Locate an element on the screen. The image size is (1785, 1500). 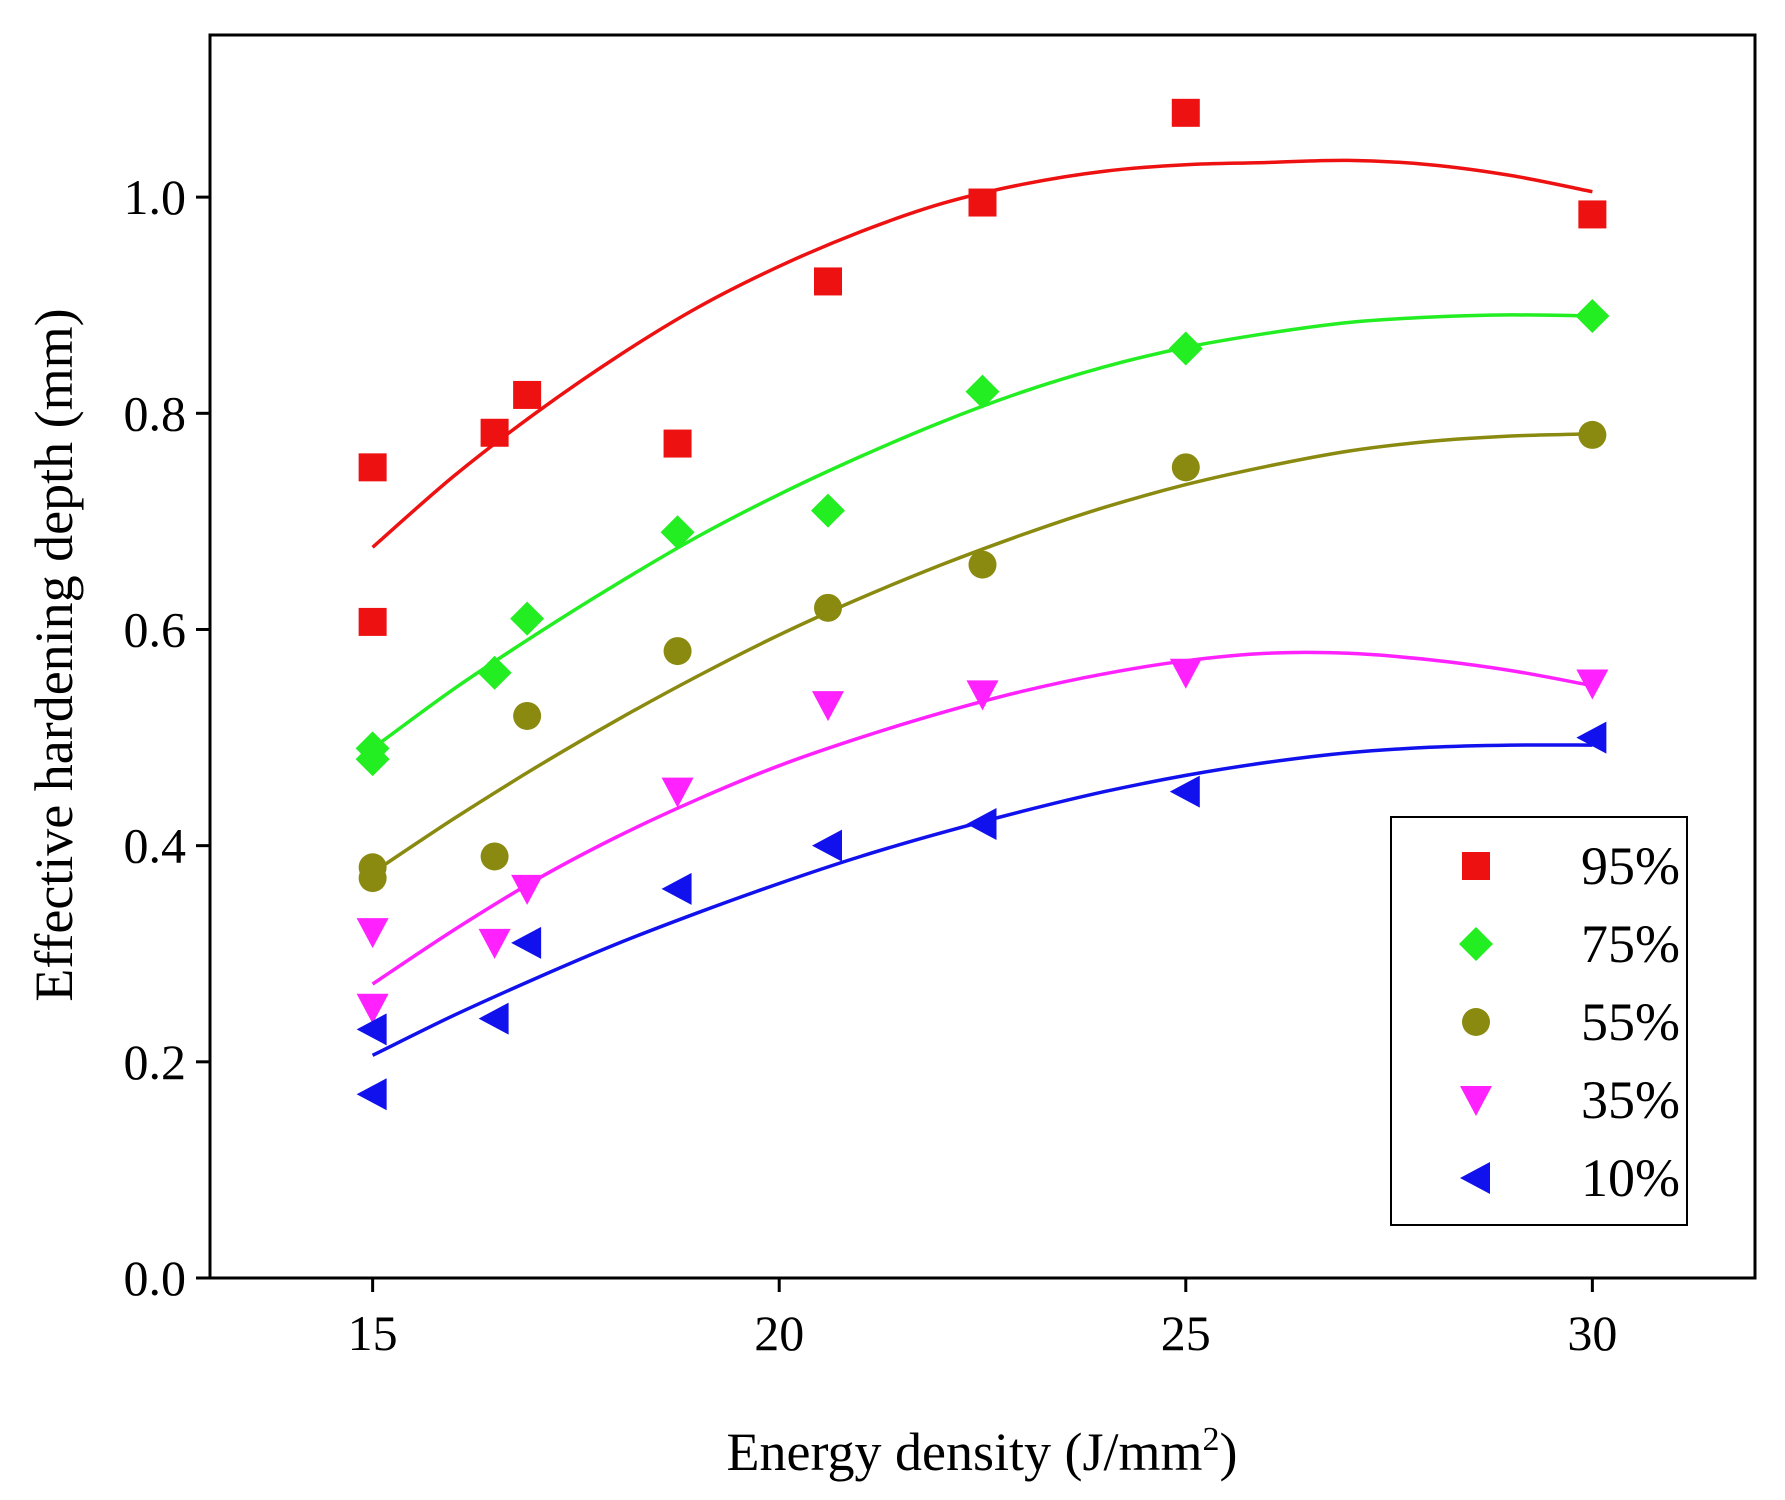
y-tick-label: 0.6 is located at coordinates (155, 629).